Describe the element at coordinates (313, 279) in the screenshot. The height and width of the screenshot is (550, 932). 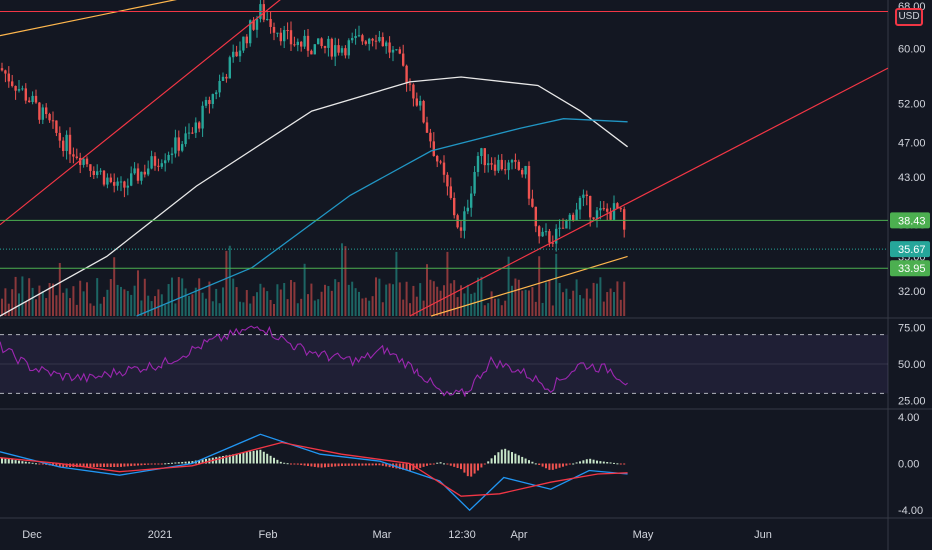
I see `volume-bars` at that location.